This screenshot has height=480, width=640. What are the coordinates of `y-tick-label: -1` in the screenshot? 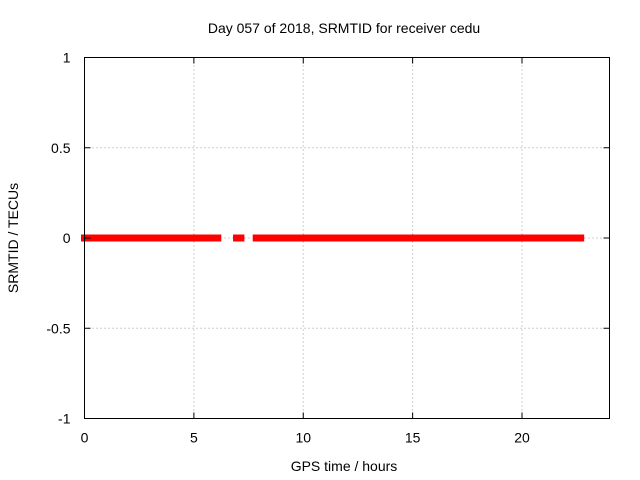 It's located at (64, 419).